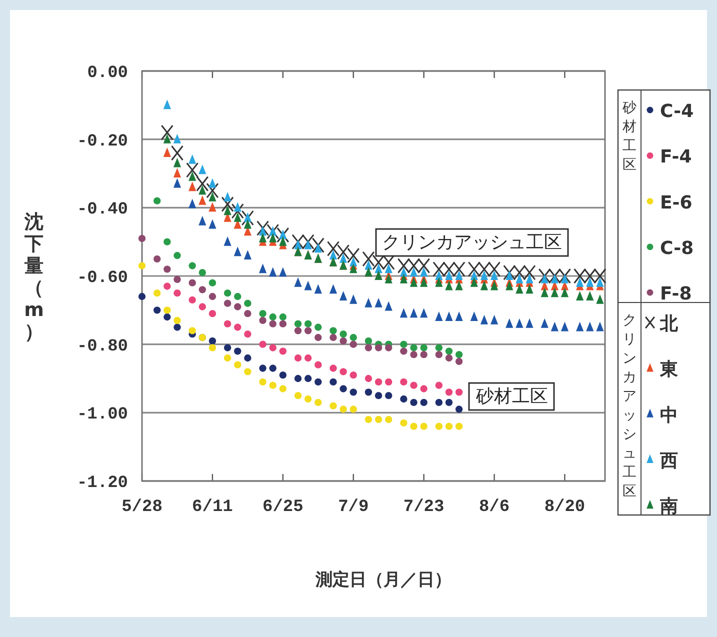 This screenshot has width=717, height=637. Describe the element at coordinates (629, 406) in the screenshot. I see `text: クリンカアッシュ工区` at that location.